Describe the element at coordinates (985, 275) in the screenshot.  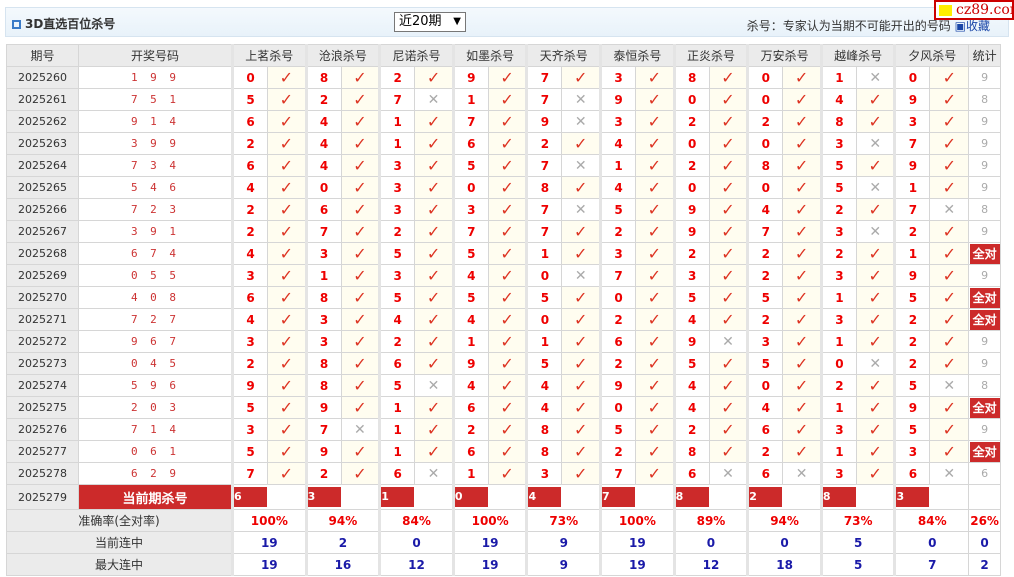
I see `stat-cell: 9` at that location.